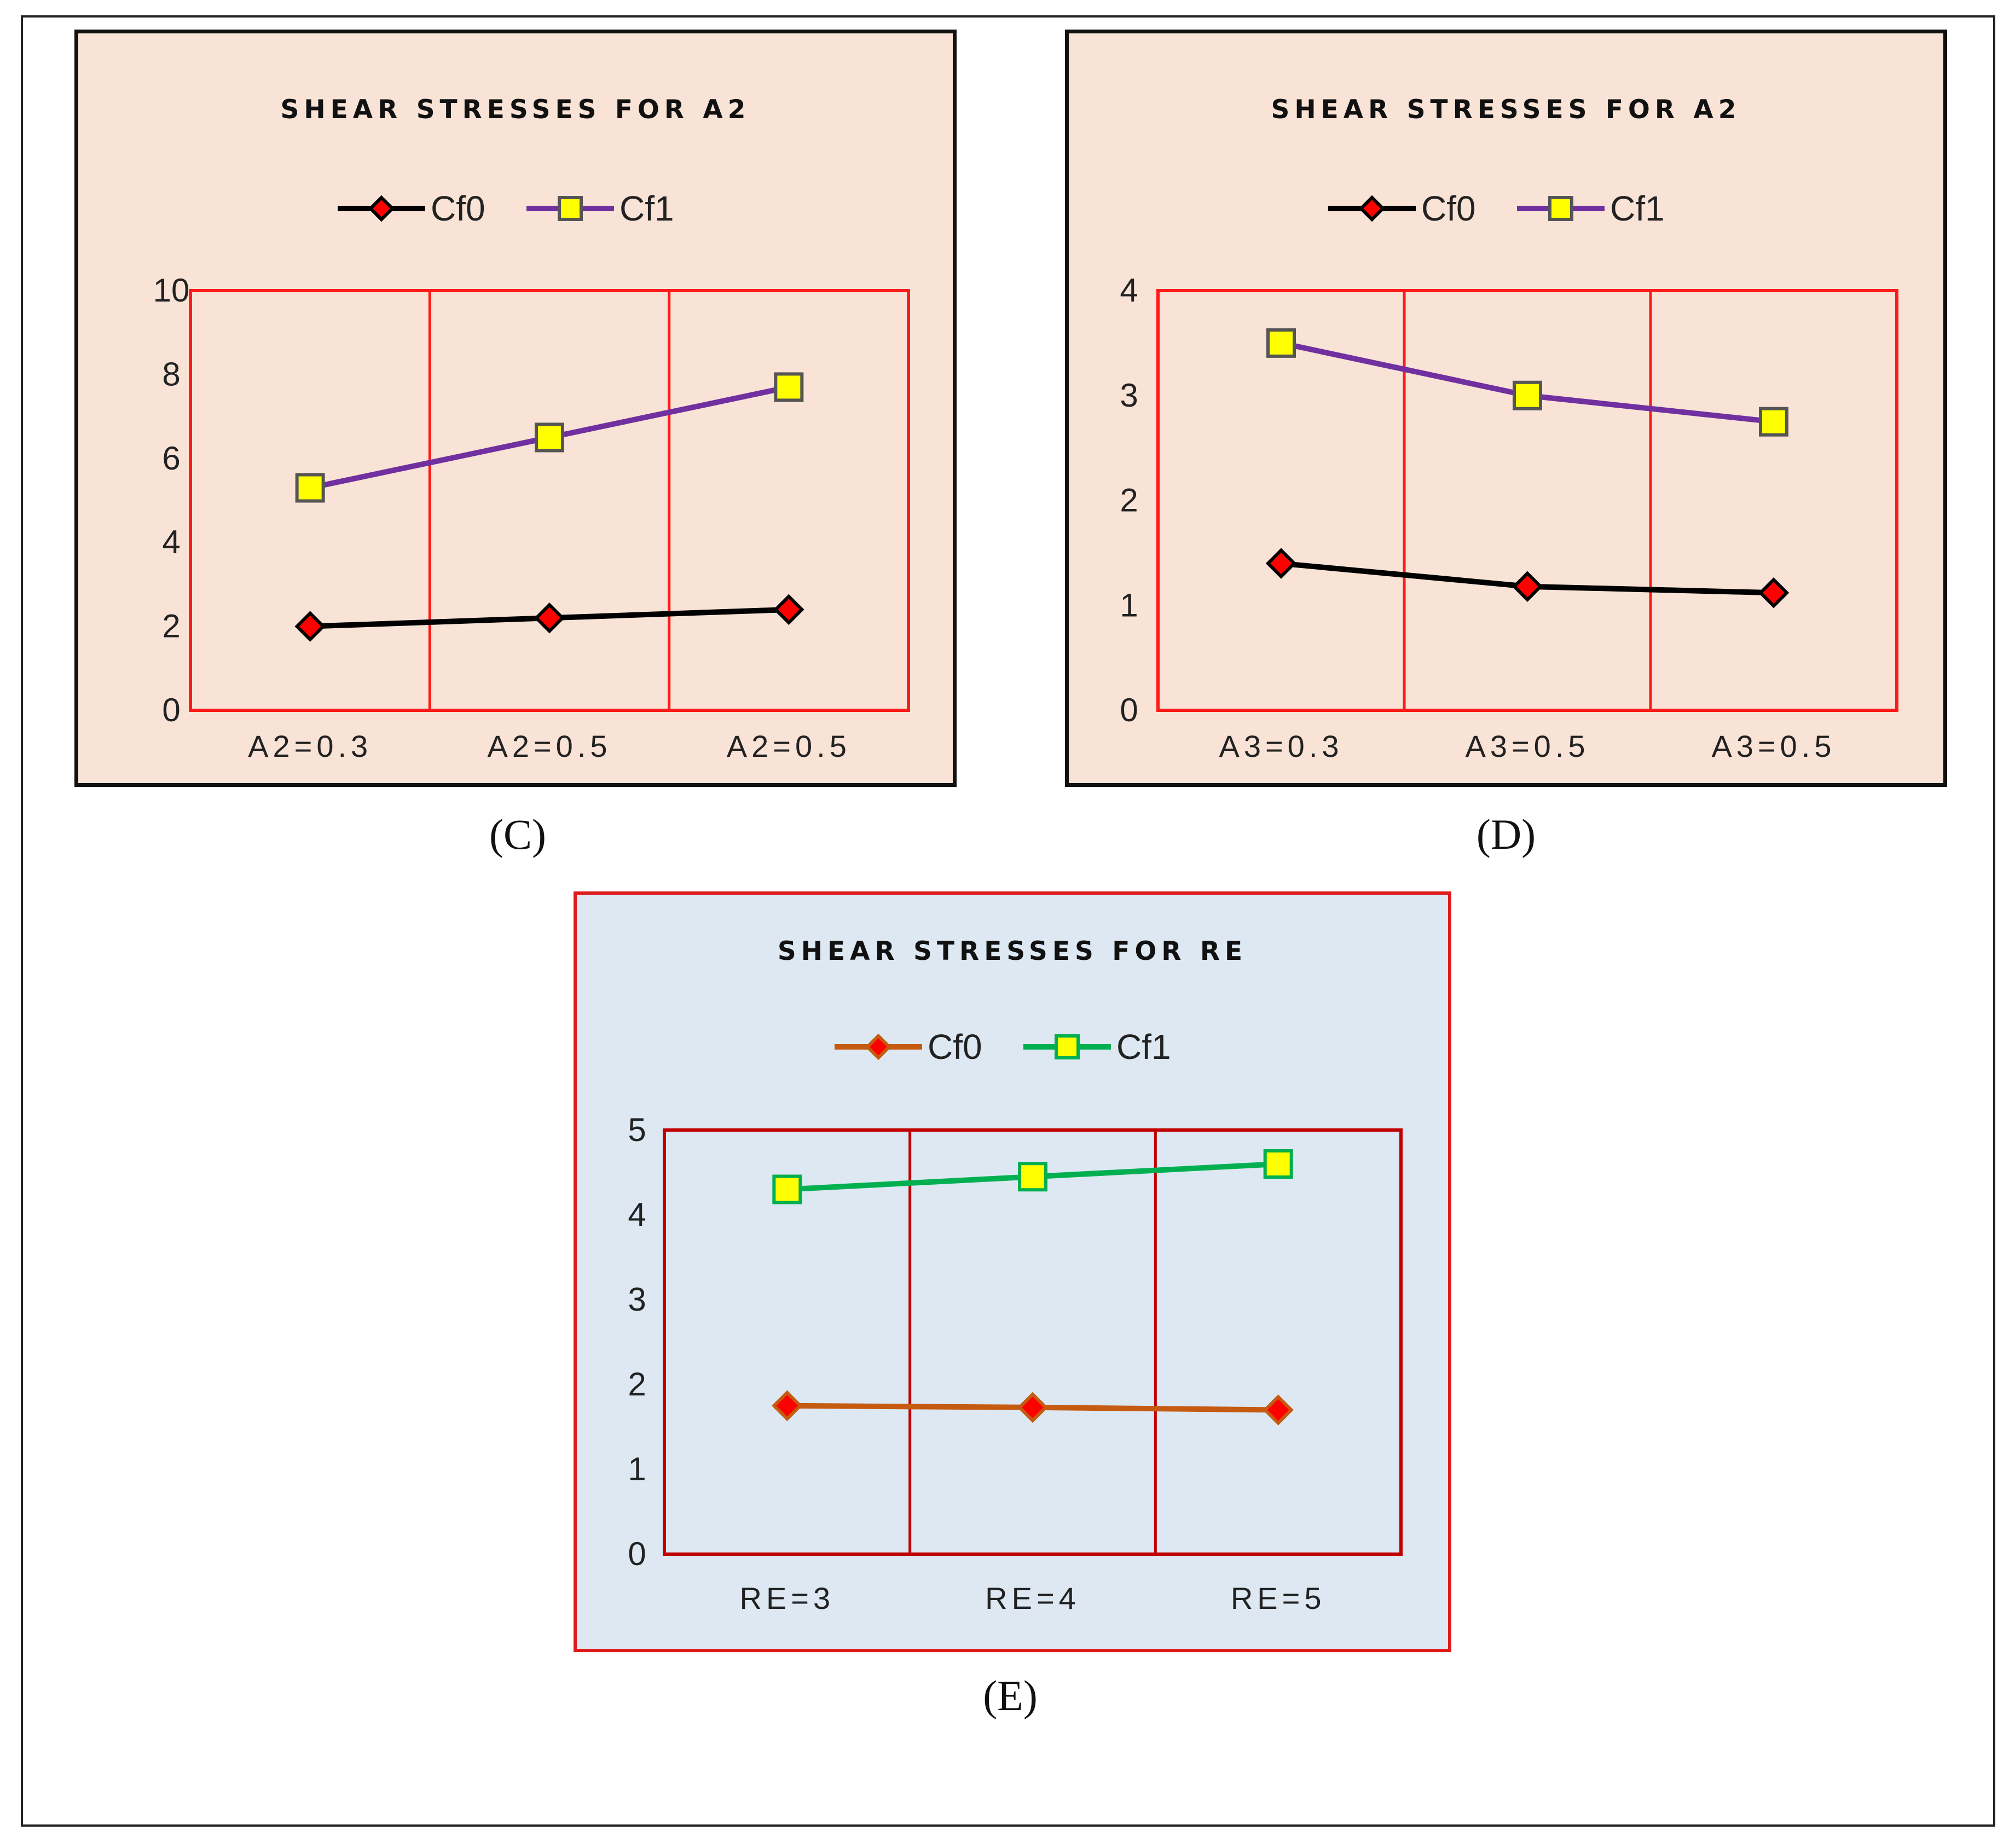 Image resolution: width=2015 pixels, height=1848 pixels. I want to click on caption-d: (D), so click(1506, 834).